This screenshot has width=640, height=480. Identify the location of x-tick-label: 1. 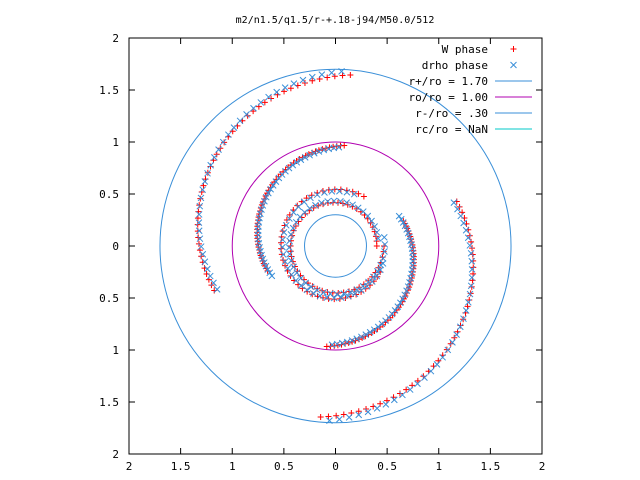
(438, 466).